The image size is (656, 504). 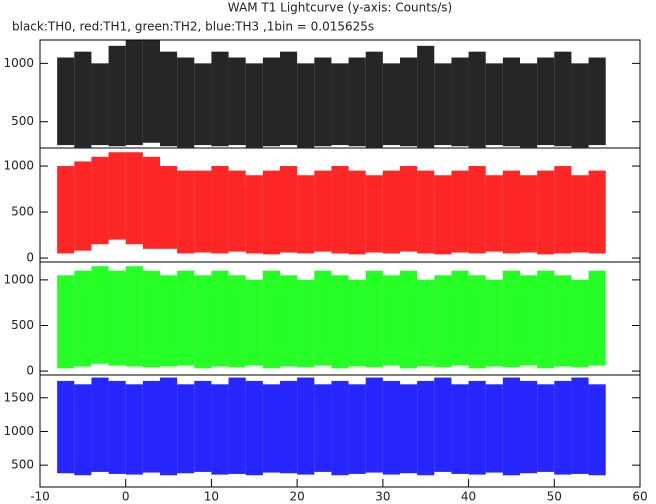 I want to click on x-tick-label: 20, so click(x=297, y=497).